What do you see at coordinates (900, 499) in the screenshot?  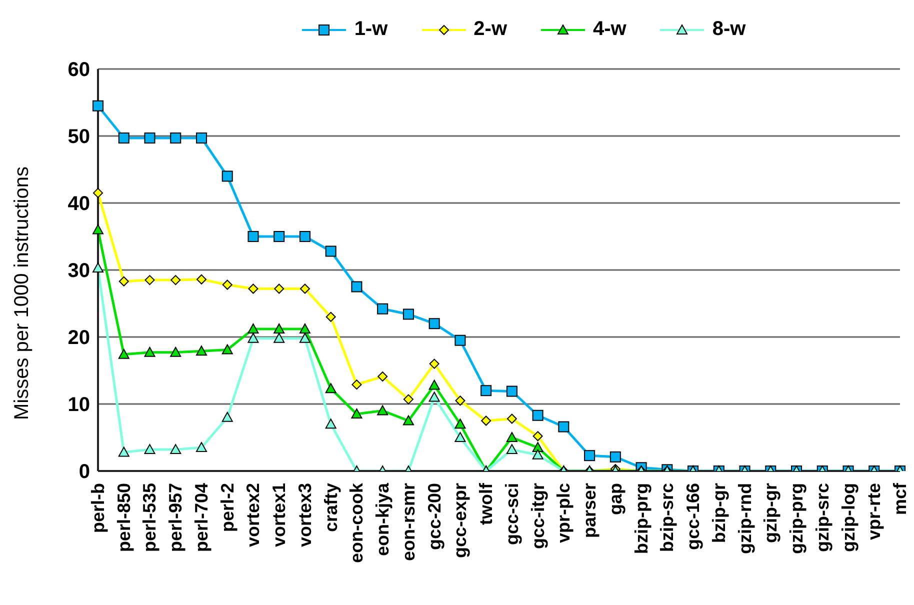 I see `x-tick-label: mcf` at bounding box center [900, 499].